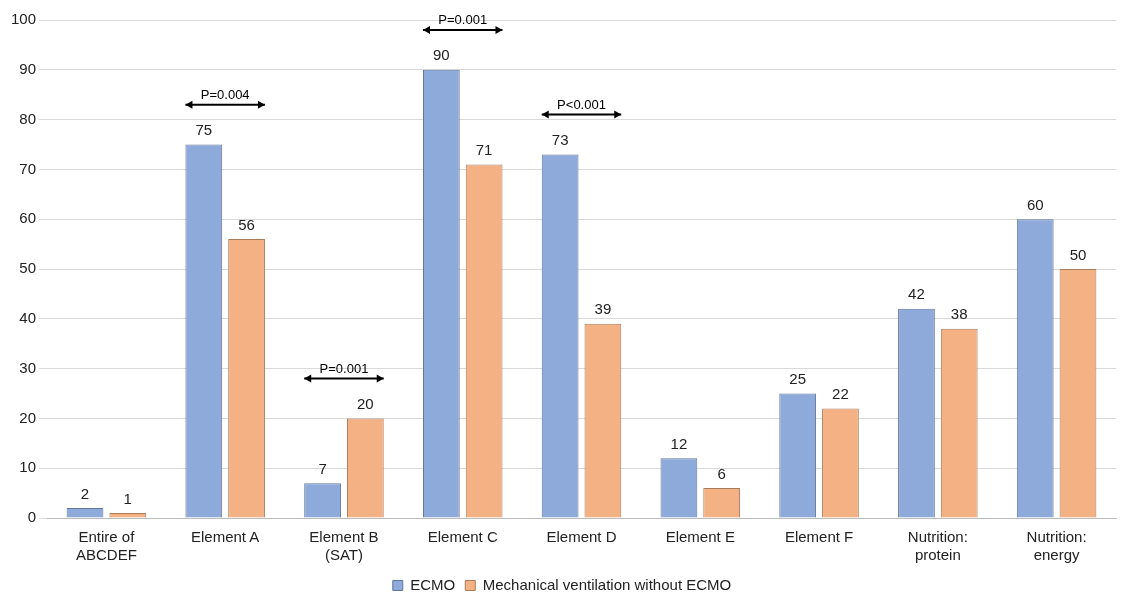  What do you see at coordinates (28, 317) in the screenshot?
I see `y-tick-label: 40` at bounding box center [28, 317].